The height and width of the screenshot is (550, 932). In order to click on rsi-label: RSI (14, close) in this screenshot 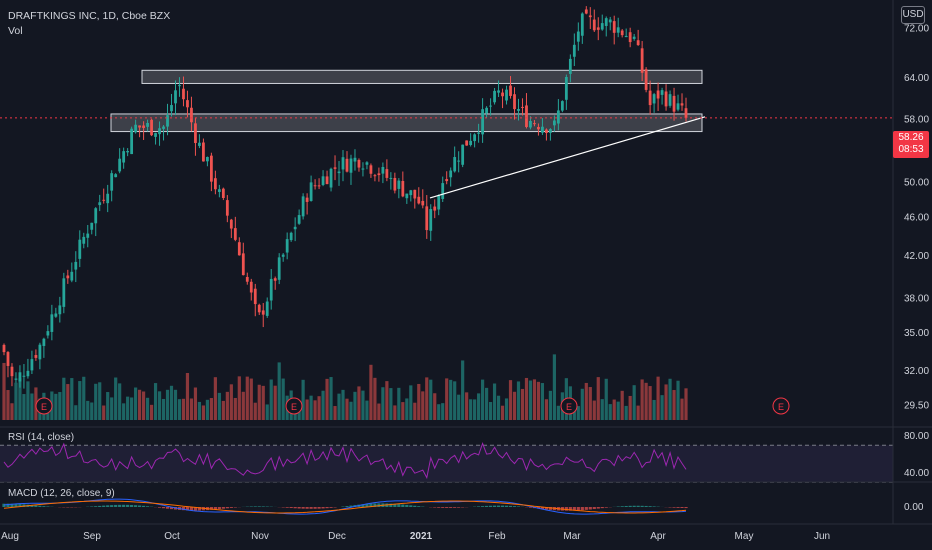, I will do `click(41, 437)`.